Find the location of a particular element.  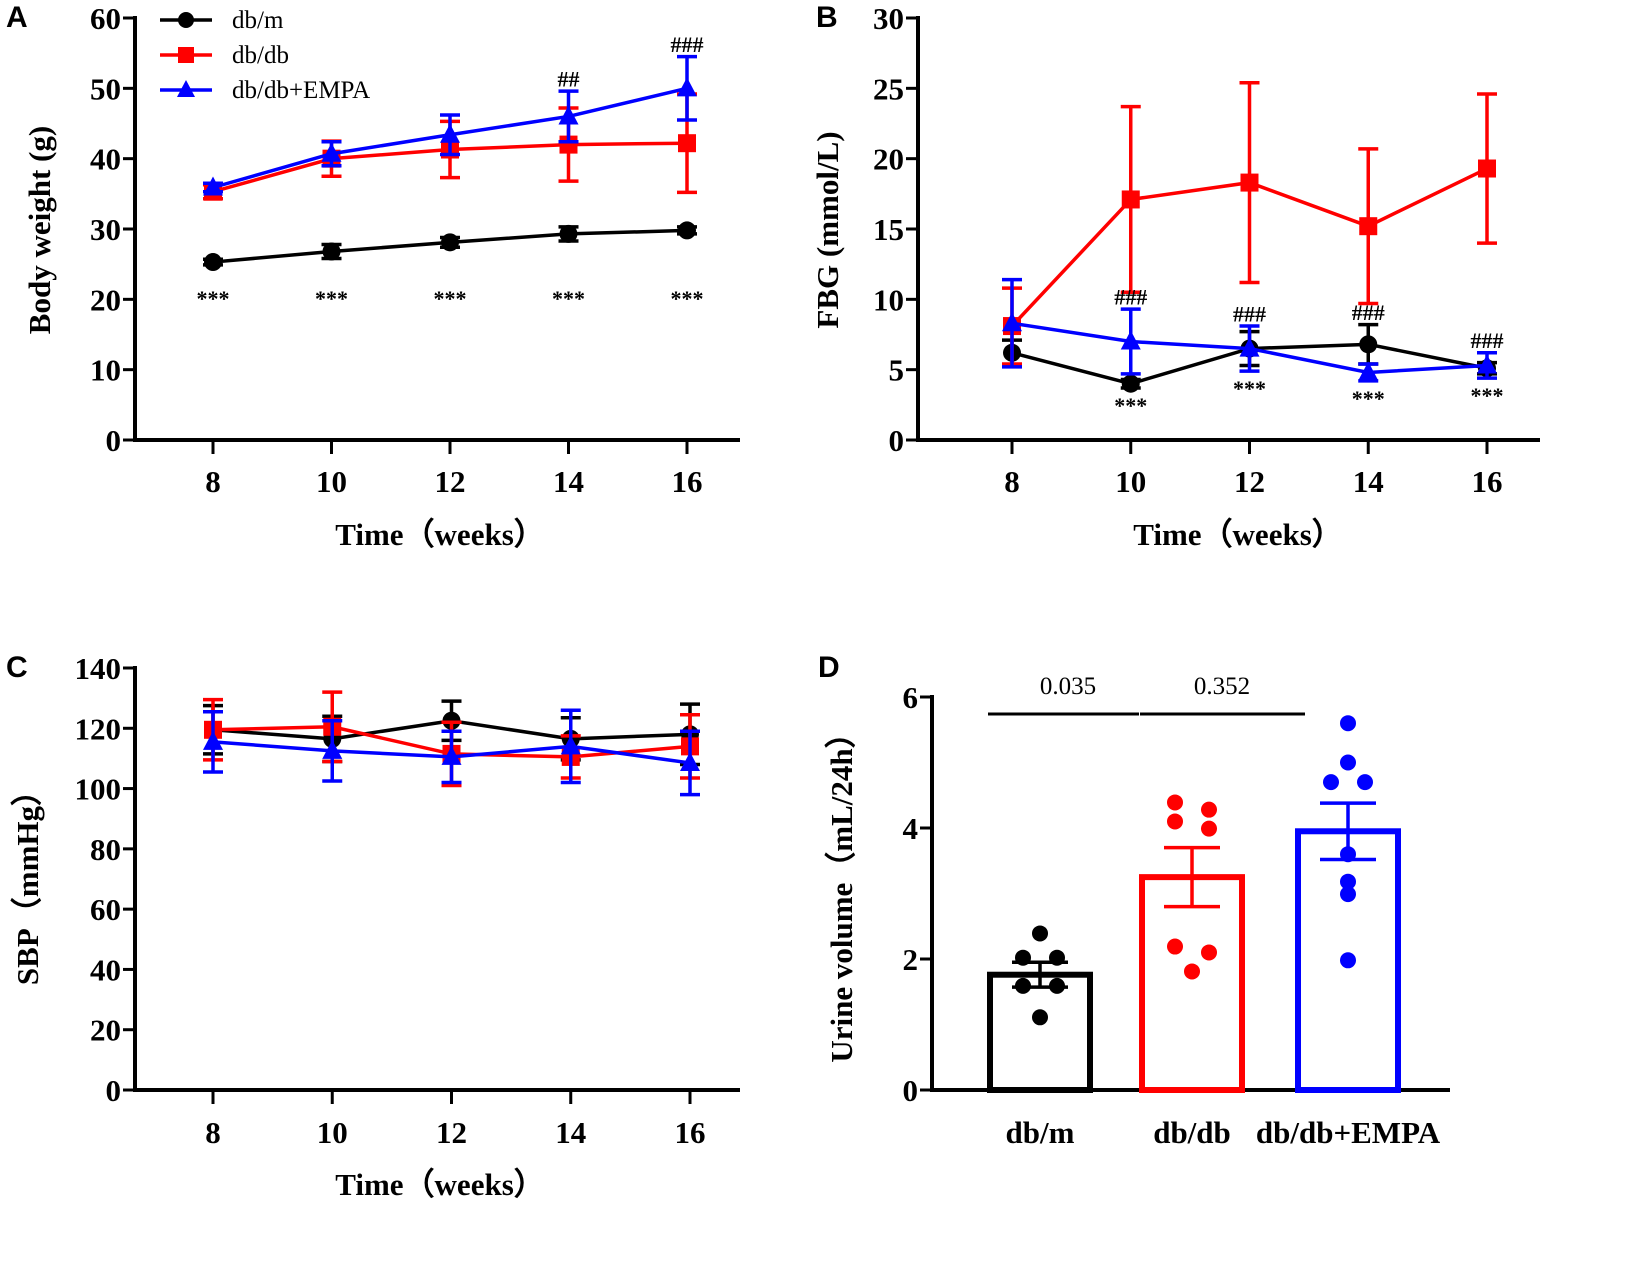

comparison: 0.352 is located at coordinates (1222, 694).